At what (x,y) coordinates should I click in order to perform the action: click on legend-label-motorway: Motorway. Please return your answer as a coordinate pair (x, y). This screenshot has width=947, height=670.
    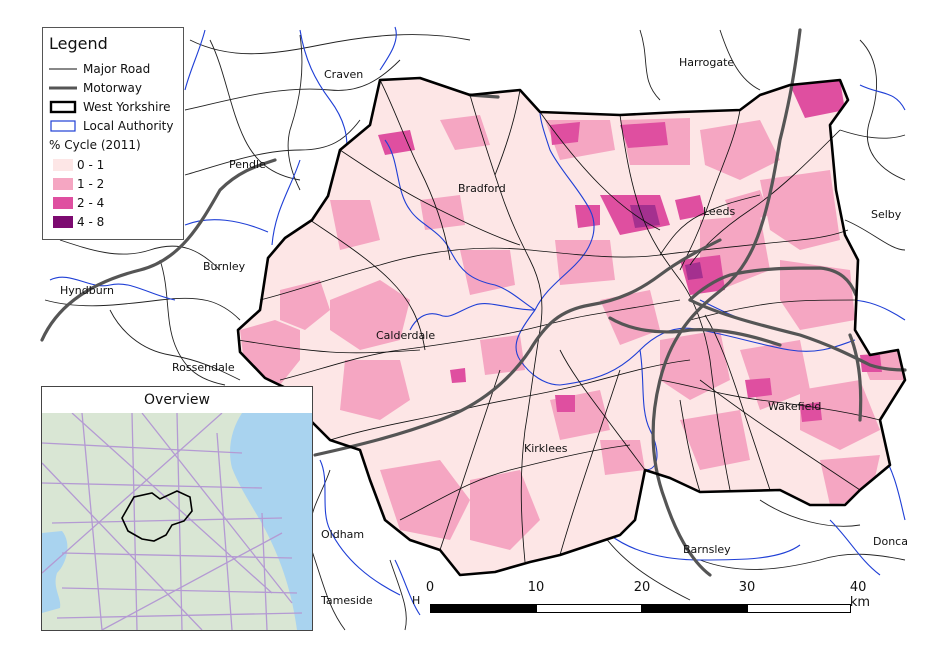
    Looking at the image, I should click on (112, 87).